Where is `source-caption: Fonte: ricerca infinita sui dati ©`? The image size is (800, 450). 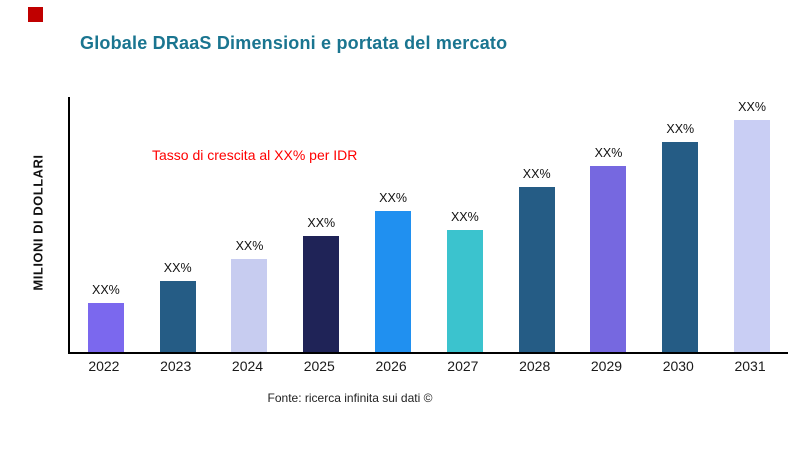
source-caption: Fonte: ricerca infinita sui dati © is located at coordinates (350, 398).